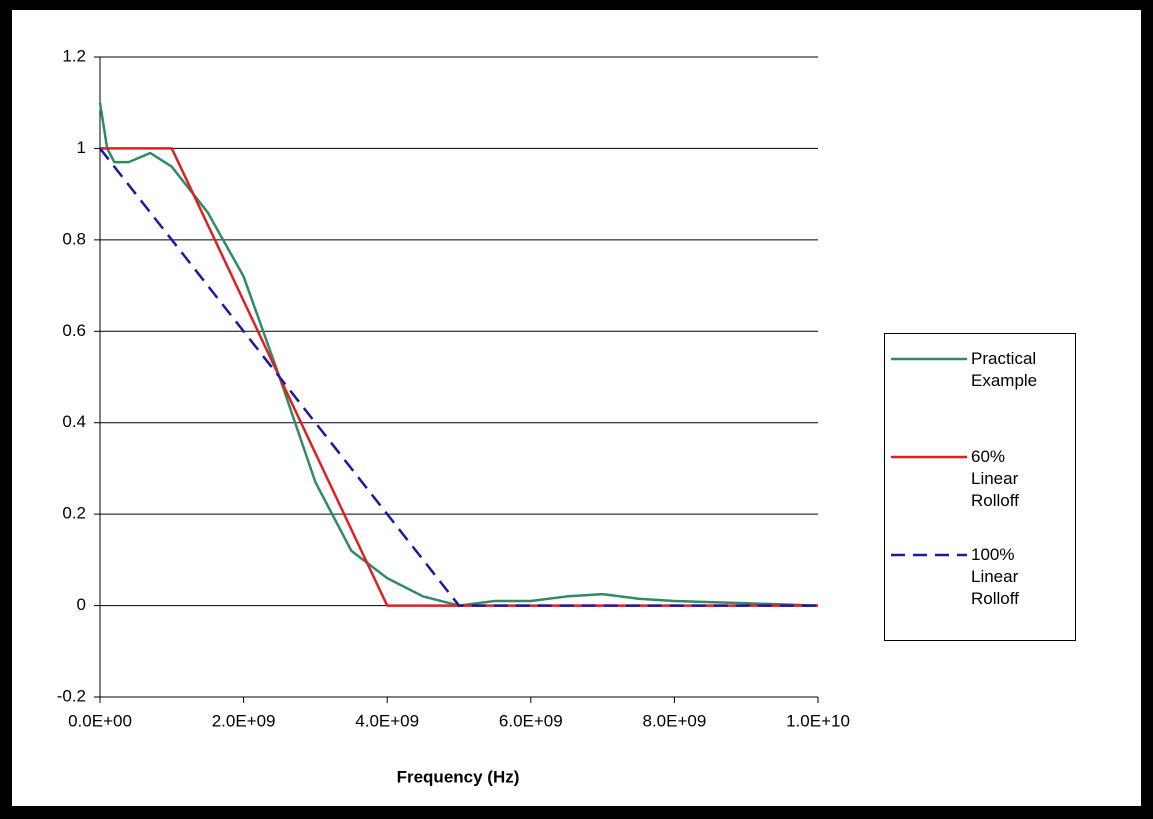 This screenshot has height=819, width=1153. I want to click on x-tick-label: 6.0E+09, so click(531, 720).